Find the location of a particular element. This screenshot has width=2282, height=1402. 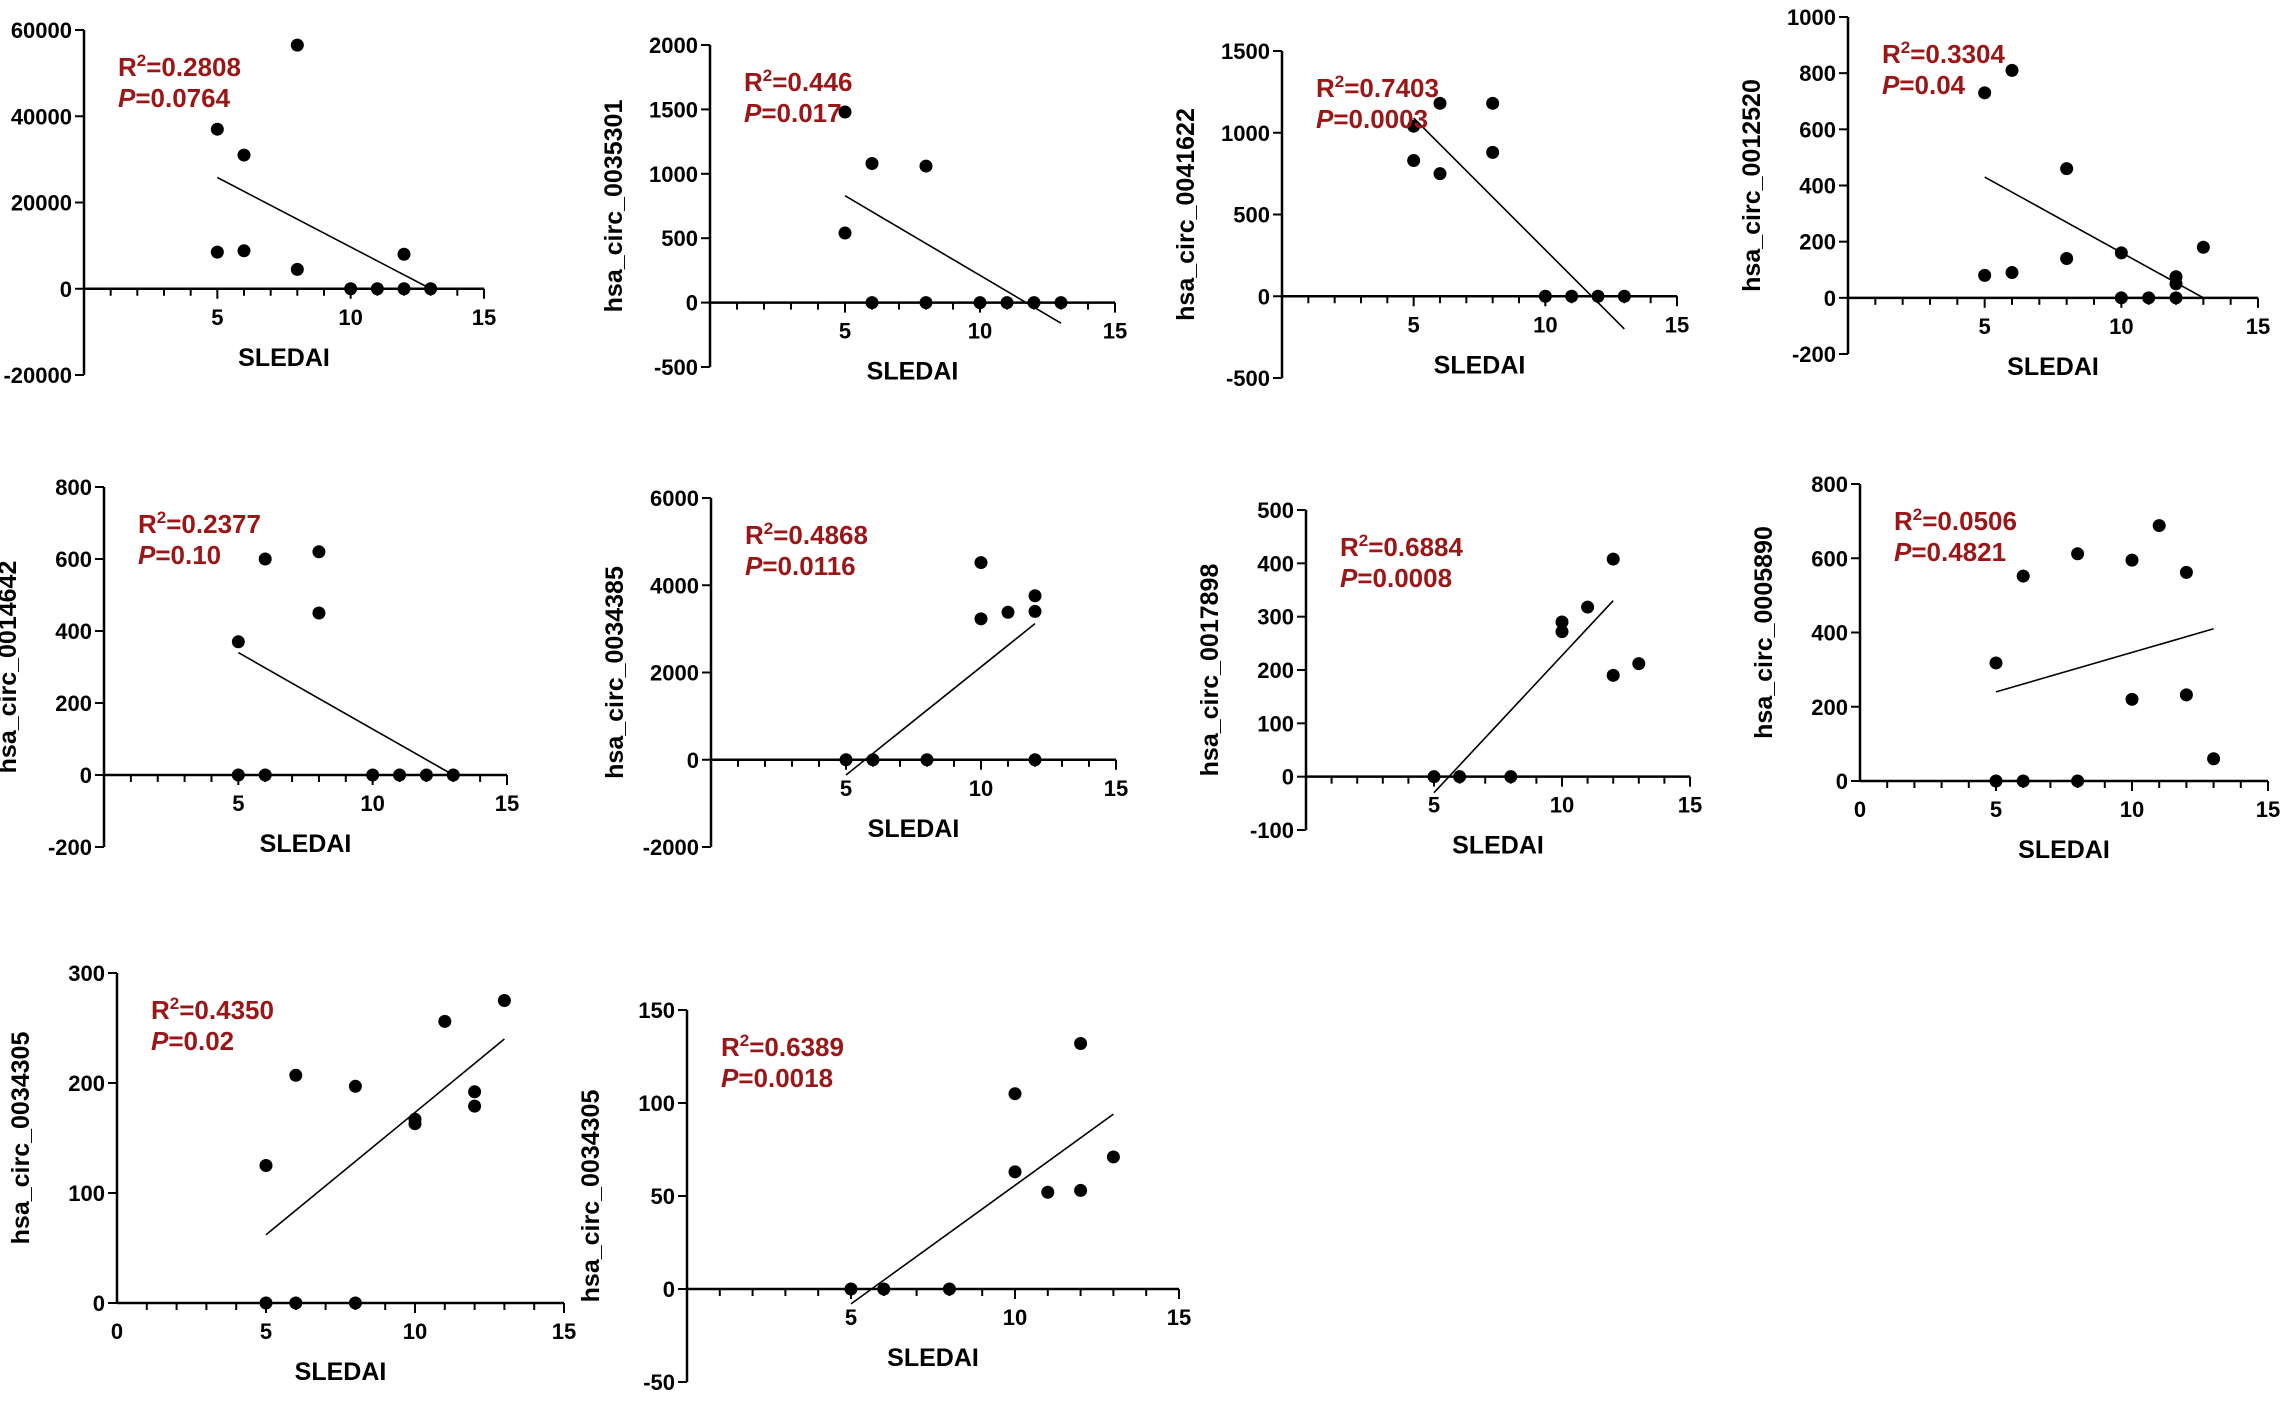

r-squared-label: R2=0.6389 is located at coordinates (782, 1046).